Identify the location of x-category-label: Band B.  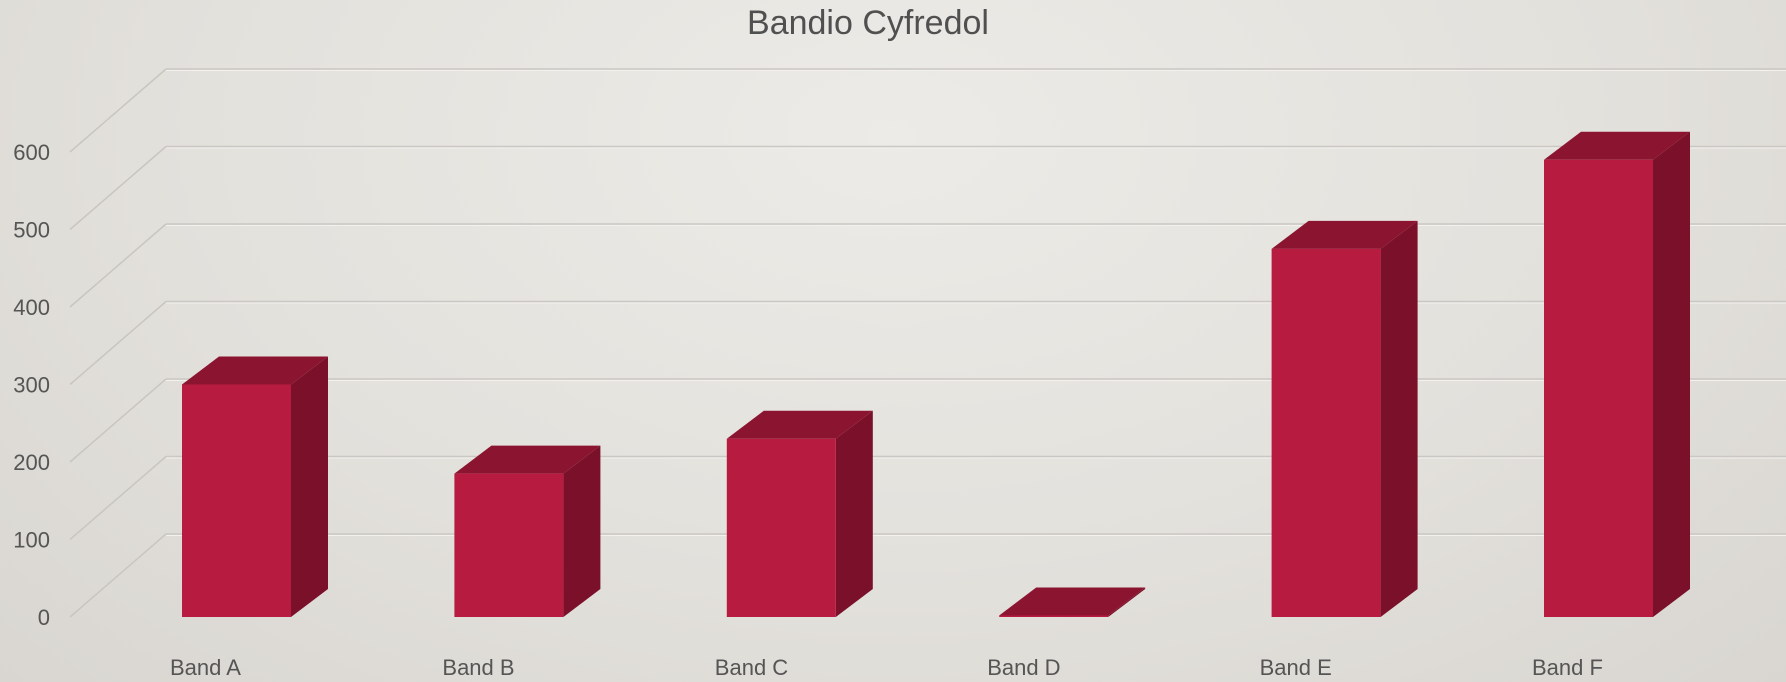
(478, 667).